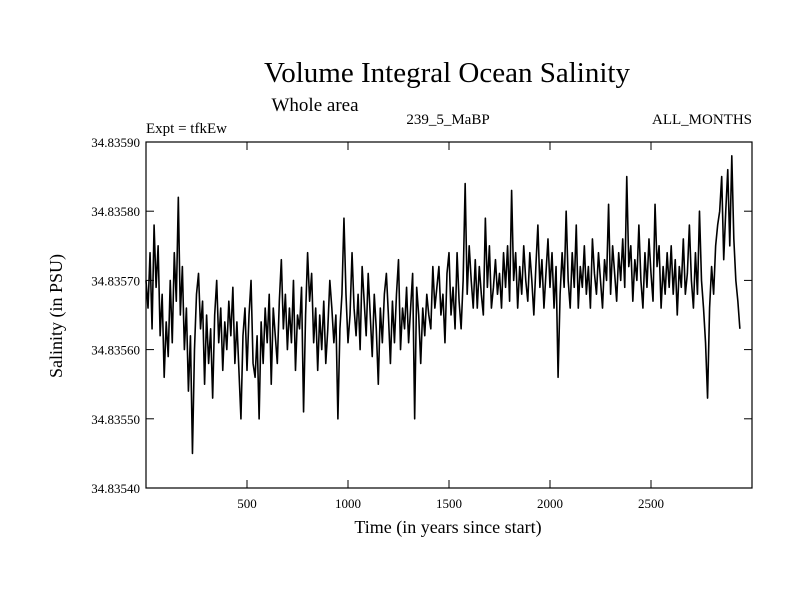 This screenshot has height=605, width=800. Describe the element at coordinates (115, 350) in the screenshot. I see `y-tick-label: 34.83560` at that location.